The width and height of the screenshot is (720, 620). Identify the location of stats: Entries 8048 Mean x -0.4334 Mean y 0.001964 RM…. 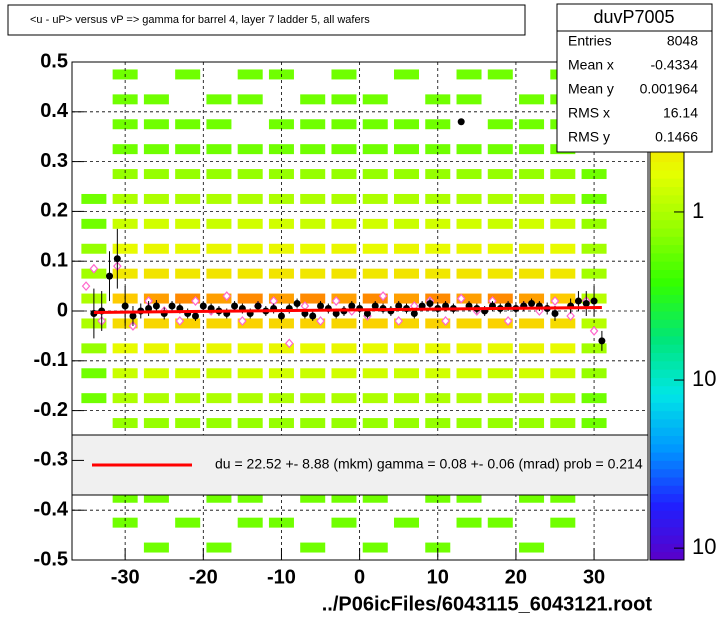
(633, 89).